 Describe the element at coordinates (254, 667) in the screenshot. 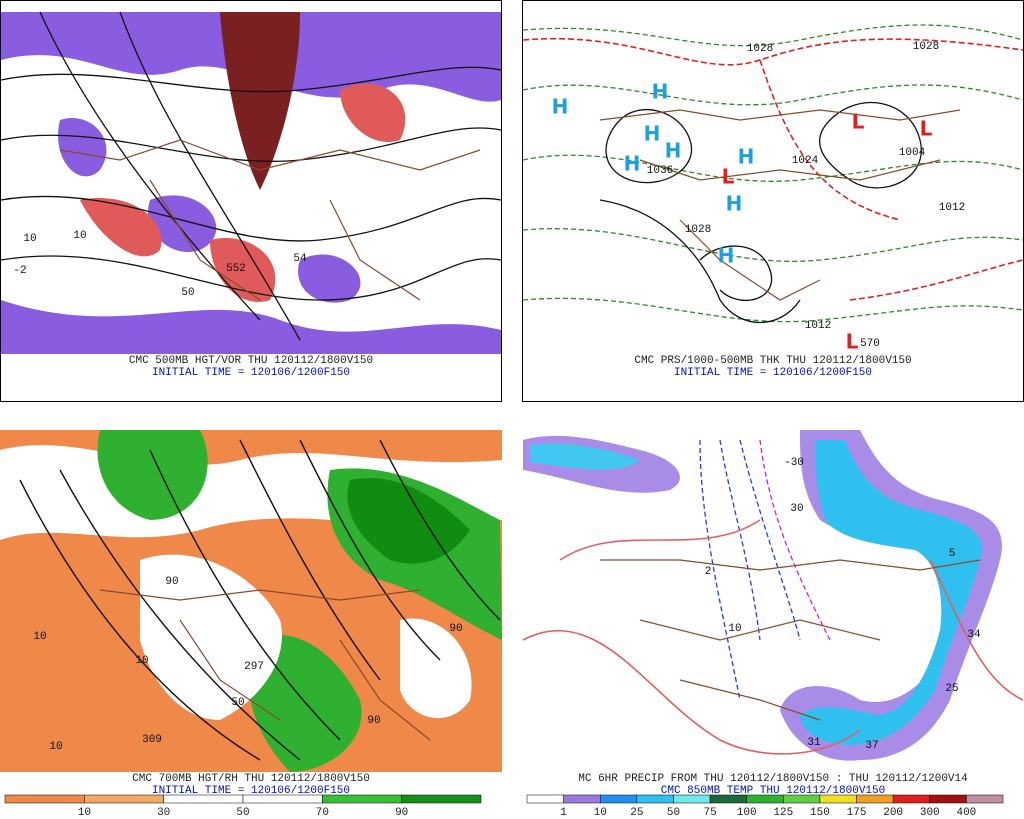

I see `contour-label: 297` at that location.